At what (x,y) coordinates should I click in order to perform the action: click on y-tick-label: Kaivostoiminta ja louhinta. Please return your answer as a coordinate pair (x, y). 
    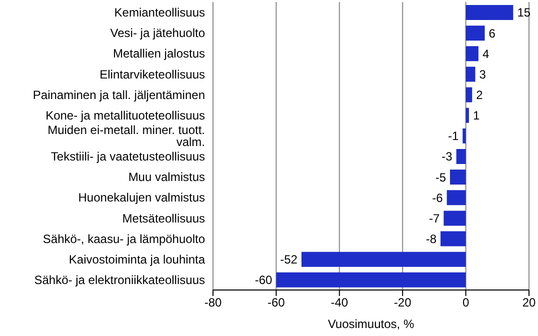
    Looking at the image, I should click on (137, 259).